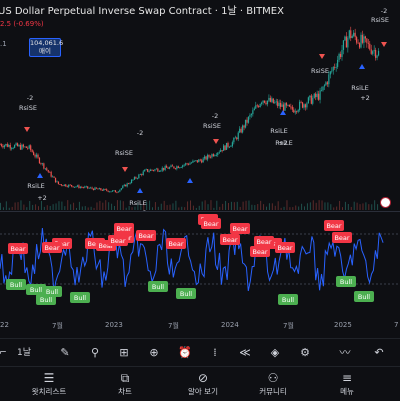  Describe the element at coordinates (273, 384) in the screenshot. I see `nav-community: ⚇ 커뮤니티` at that location.